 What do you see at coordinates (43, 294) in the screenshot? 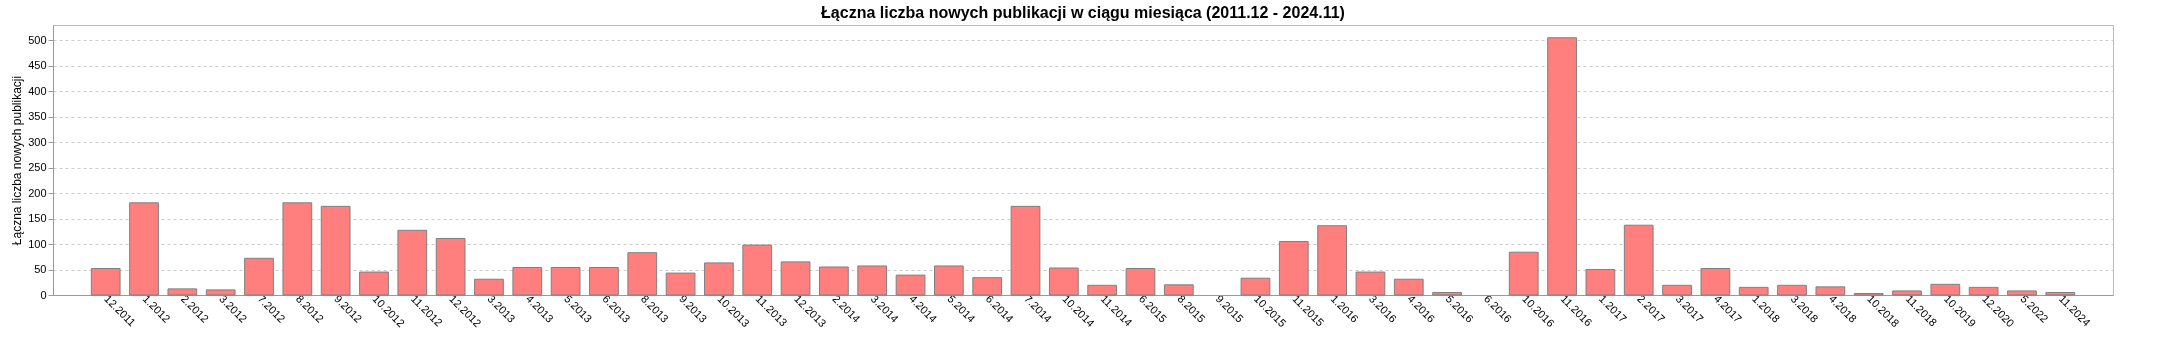
I see `y-tick-label: 0` at bounding box center [43, 294].